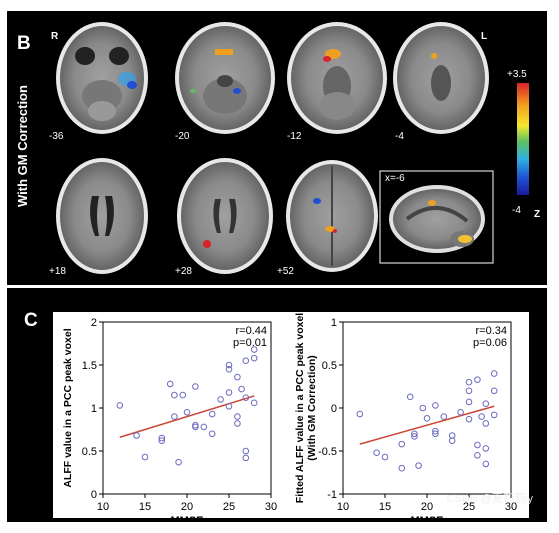  What do you see at coordinates (182, 136) in the screenshot?
I see `slice-label: -20` at bounding box center [182, 136].